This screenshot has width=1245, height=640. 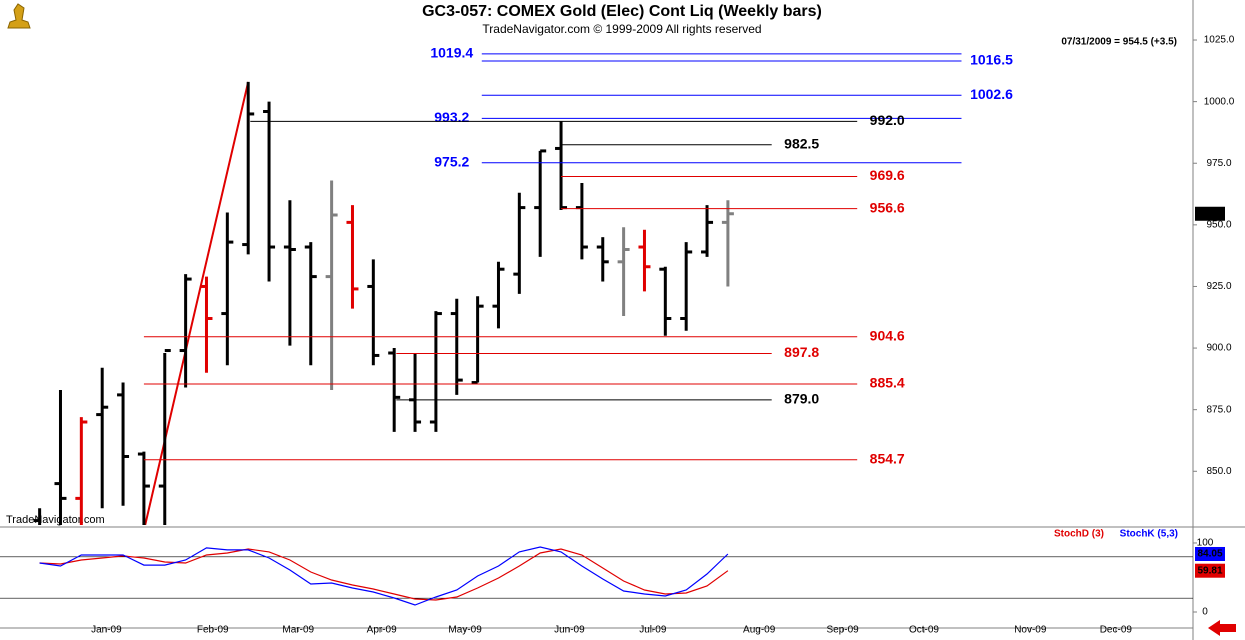 I want to click on stoch-plot, so click(x=596, y=576).